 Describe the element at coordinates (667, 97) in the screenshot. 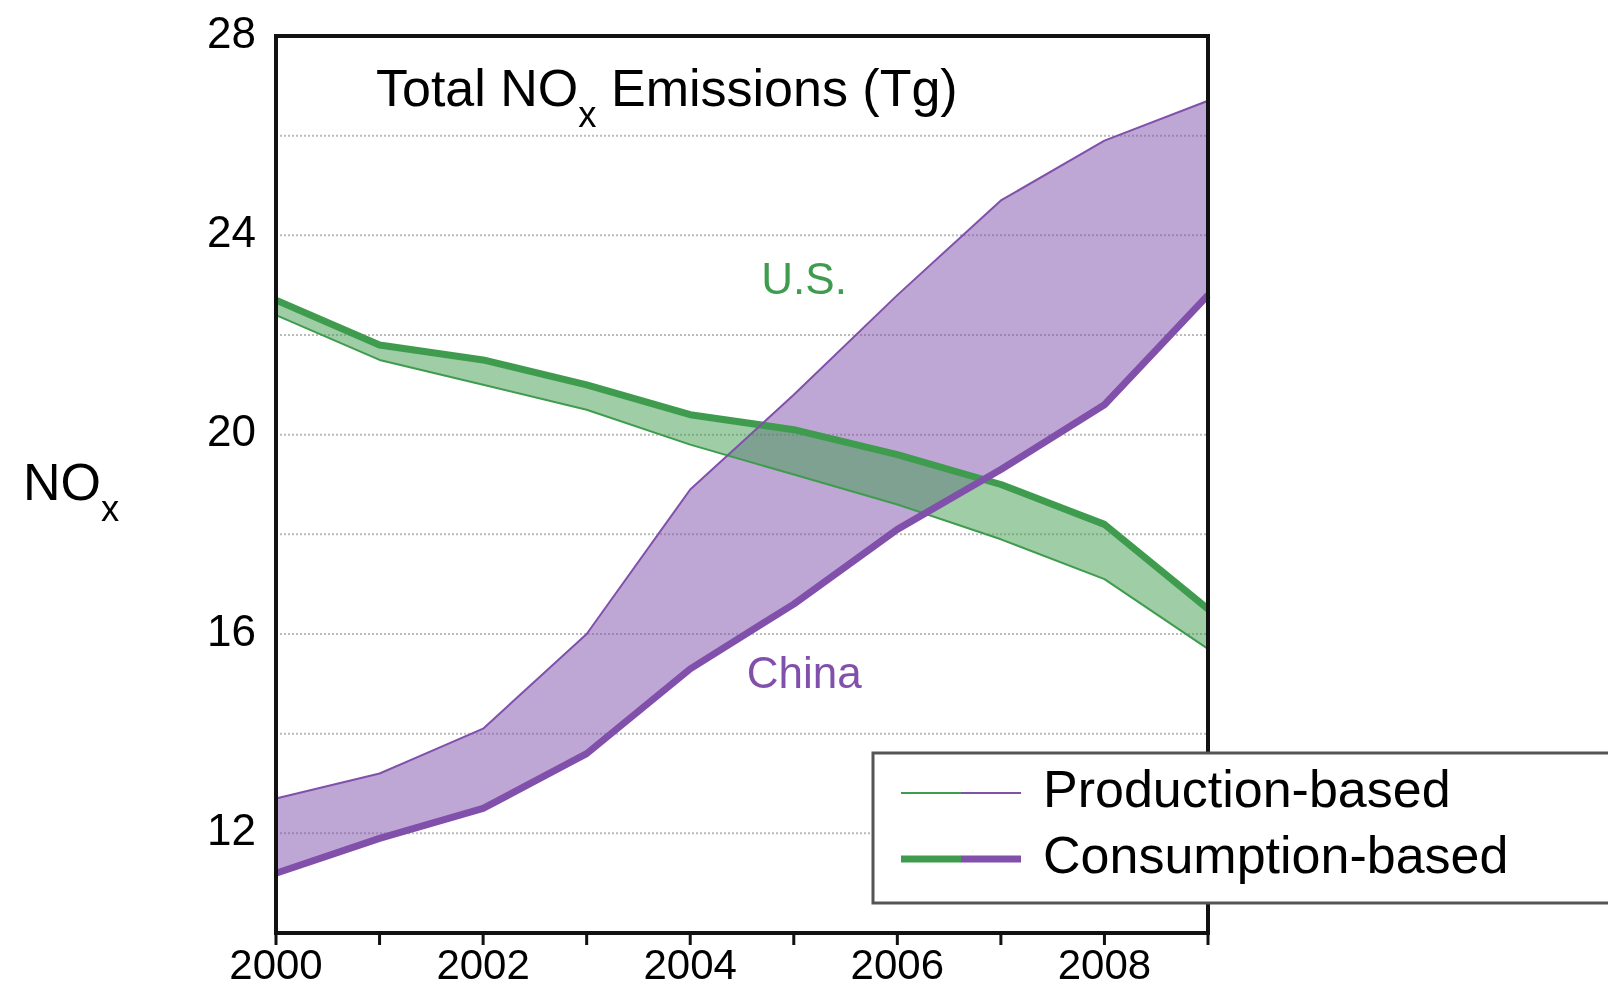

I see `text: Total NO$_{x}$ Emissions (Tg)` at that location.